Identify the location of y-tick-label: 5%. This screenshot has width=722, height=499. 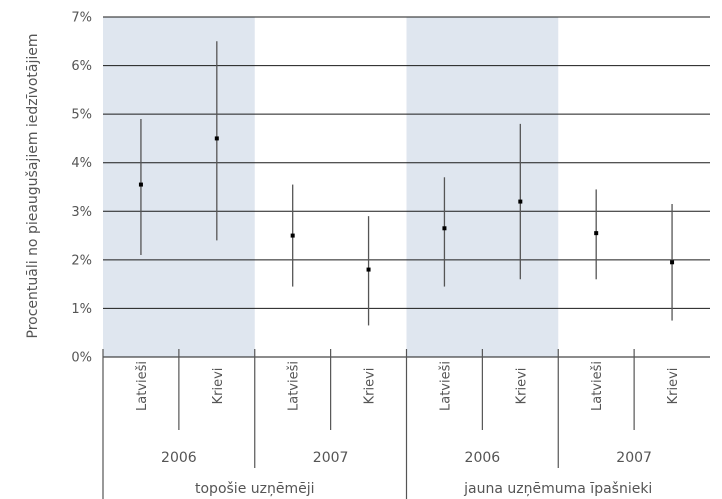
(81, 115).